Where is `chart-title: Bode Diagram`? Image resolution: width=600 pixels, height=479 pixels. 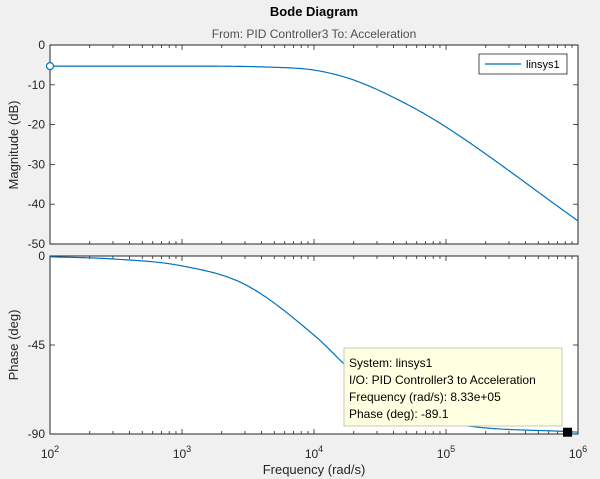 chart-title: Bode Diagram is located at coordinates (314, 11).